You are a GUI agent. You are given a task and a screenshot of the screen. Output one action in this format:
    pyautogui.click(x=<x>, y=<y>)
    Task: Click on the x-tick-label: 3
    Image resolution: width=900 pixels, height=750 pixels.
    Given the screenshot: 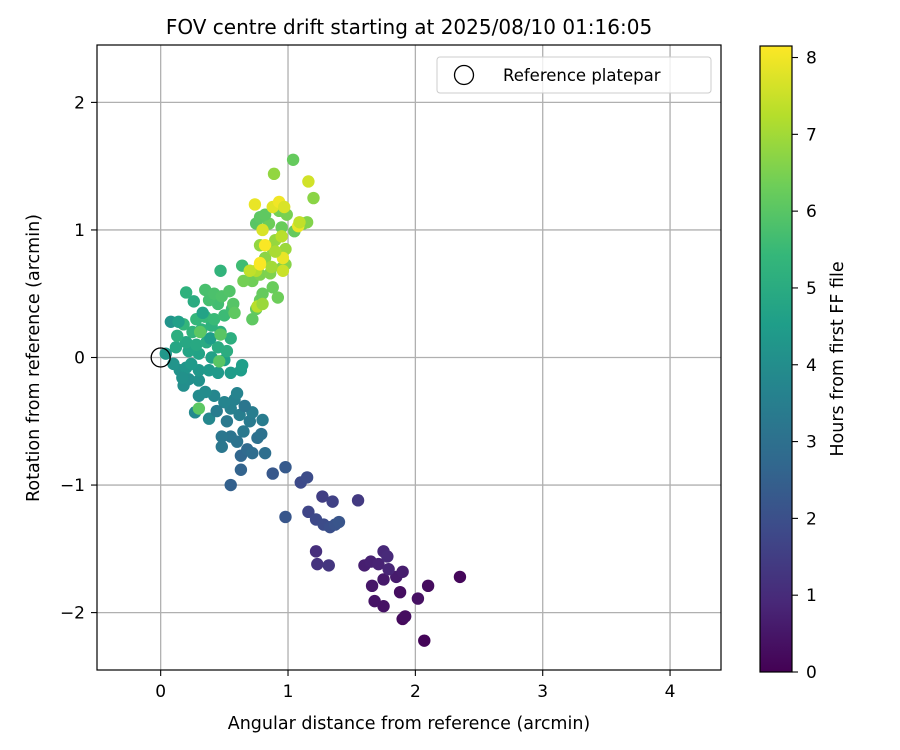 What is the action you would take?
    pyautogui.click(x=542, y=692)
    